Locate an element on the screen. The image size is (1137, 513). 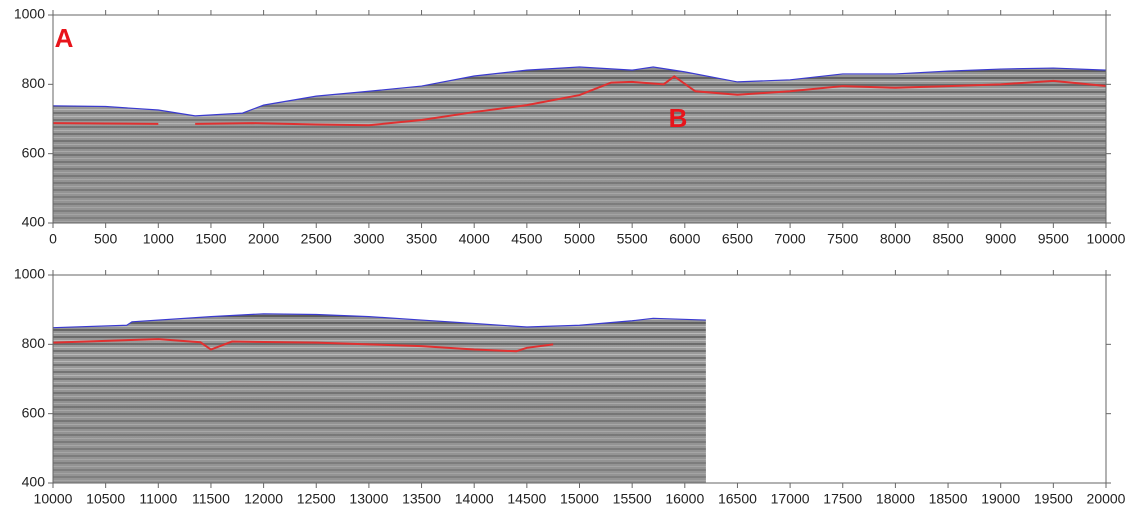
x-tick-label: 9000 is located at coordinates (1000, 239).